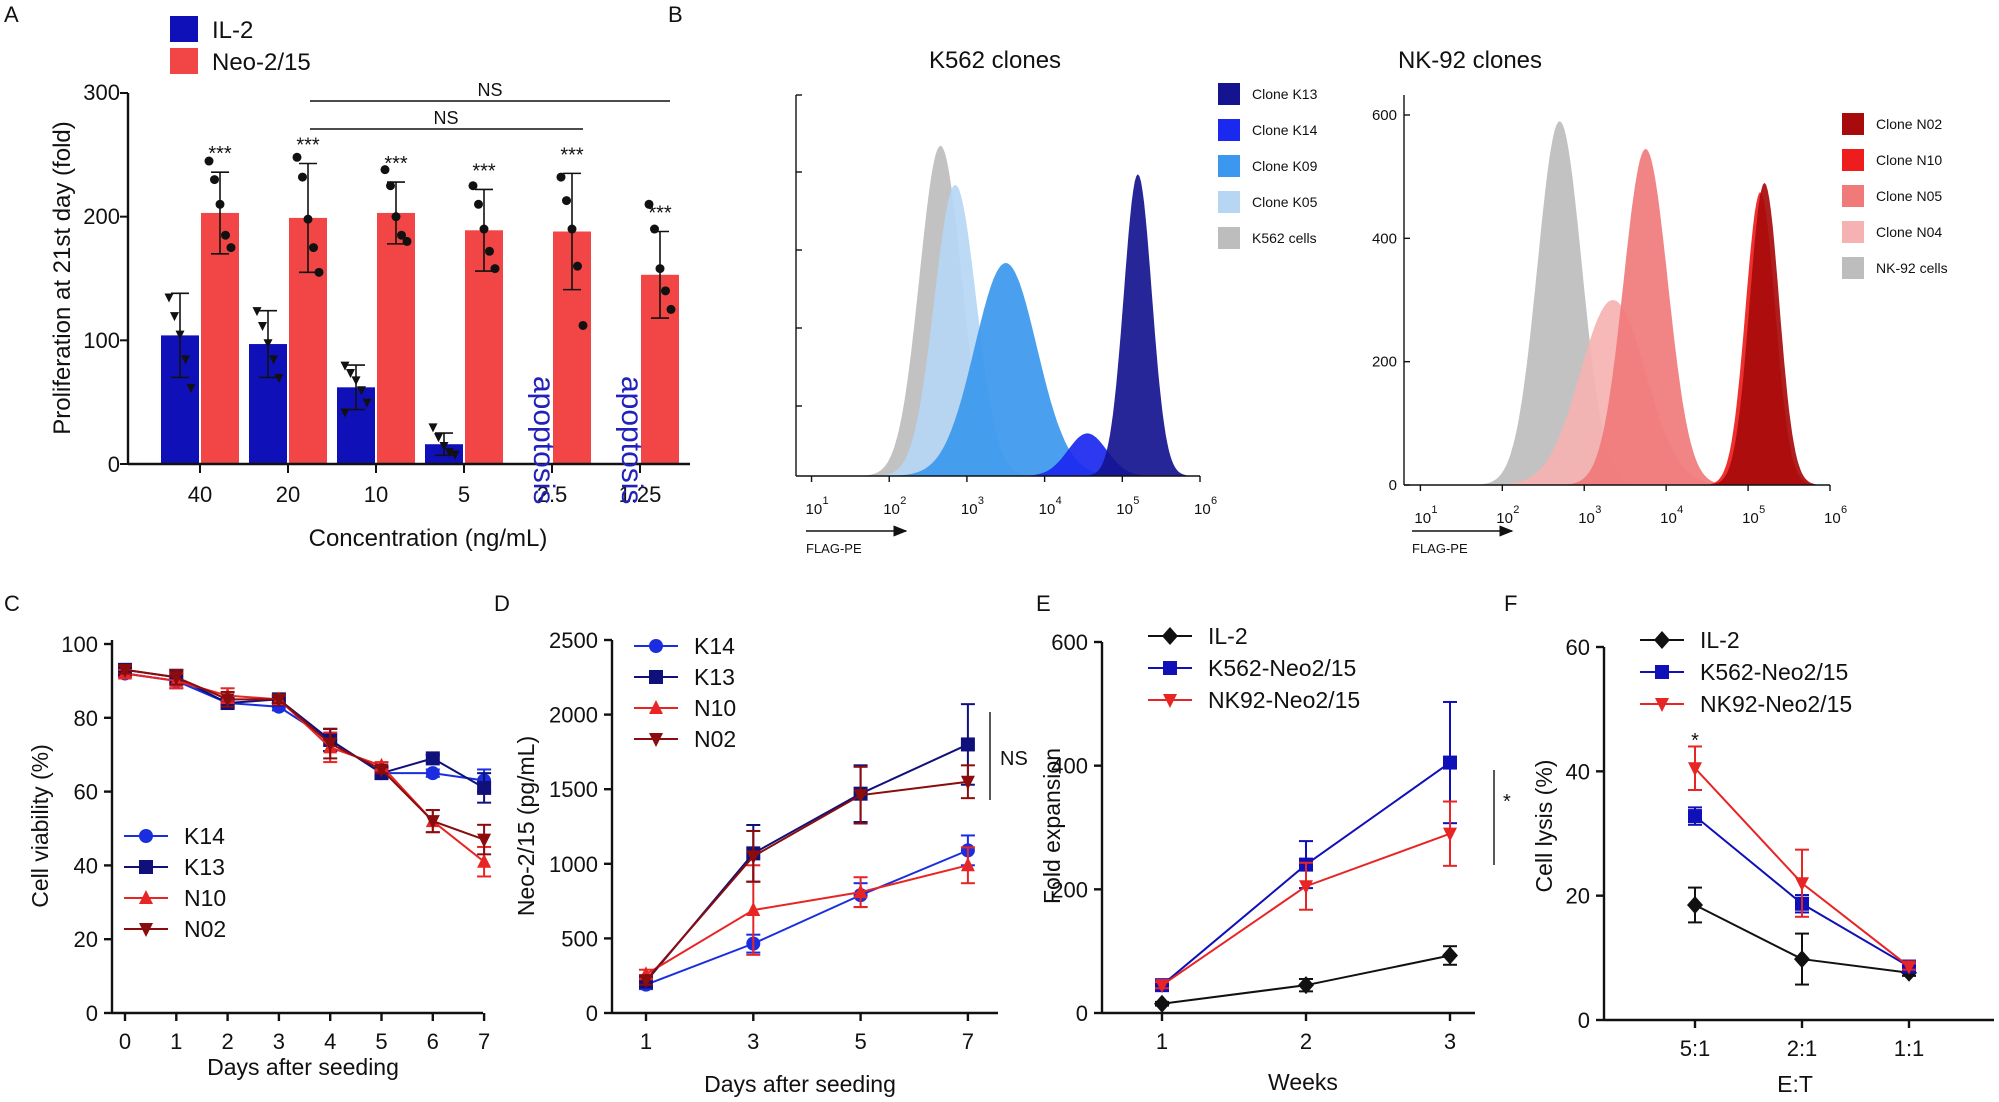 This screenshot has height=1102, width=1999. I want to click on y-tick-label: 60, so click(1578, 647).